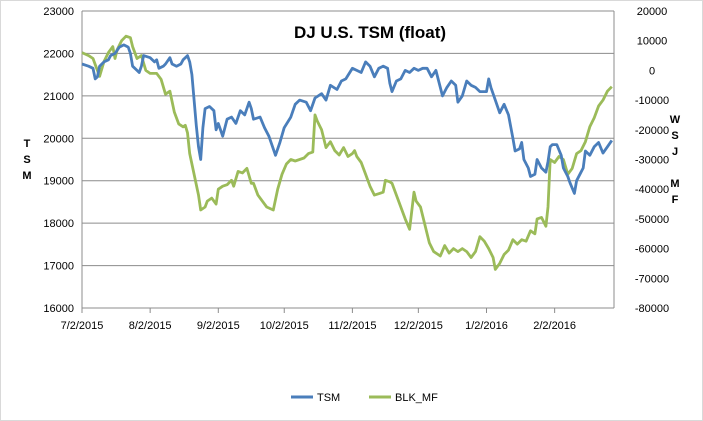 This screenshot has width=703, height=421. What do you see at coordinates (675, 200) in the screenshot?
I see `right-axis-label-letter: F` at bounding box center [675, 200].